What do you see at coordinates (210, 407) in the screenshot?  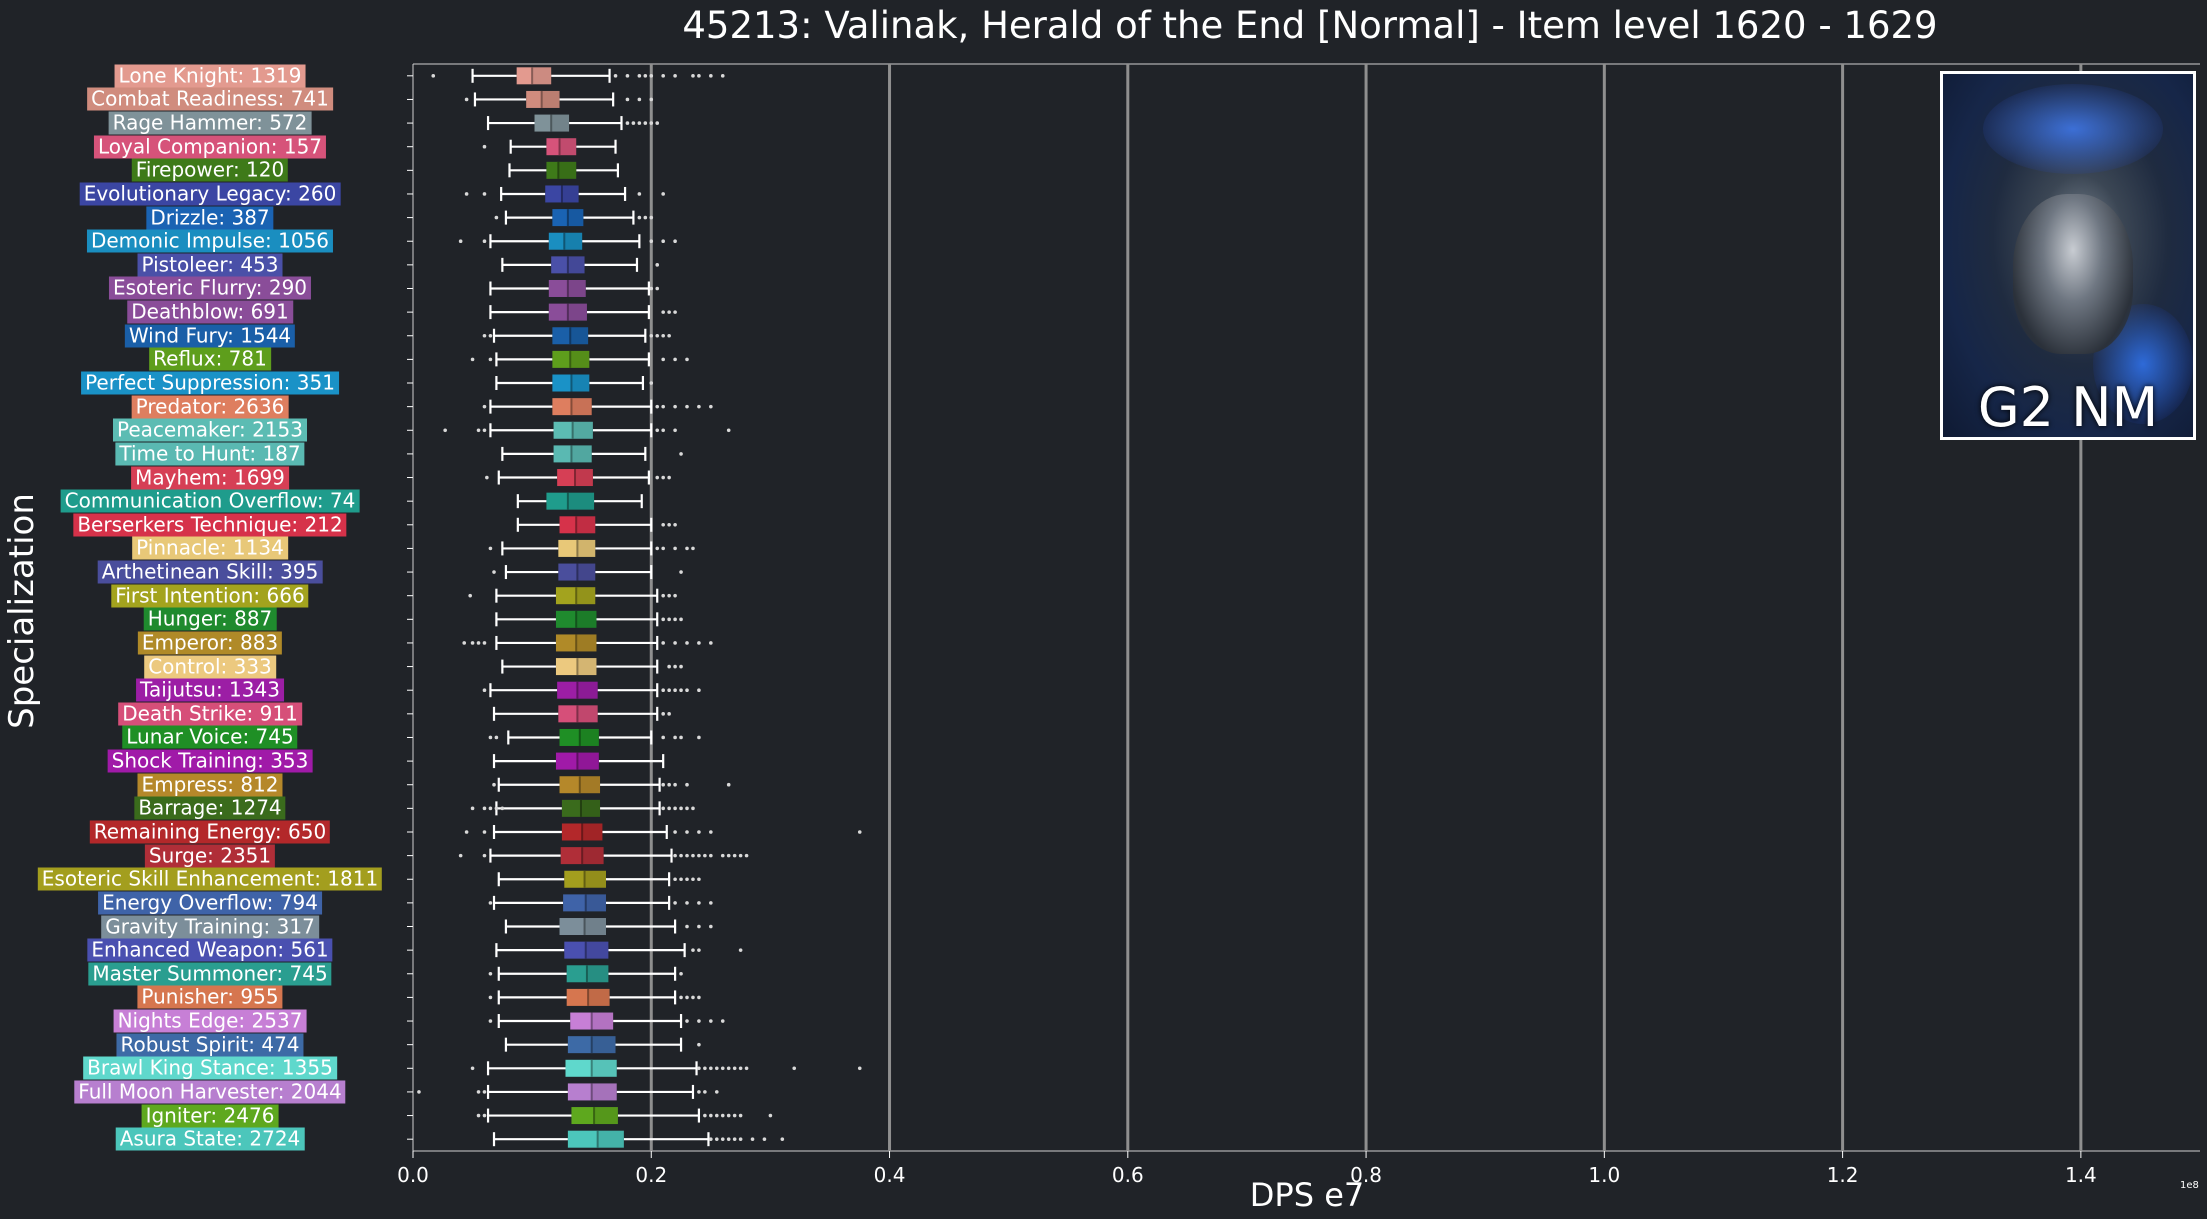 I see `category-label: Predator: 2636` at bounding box center [210, 407].